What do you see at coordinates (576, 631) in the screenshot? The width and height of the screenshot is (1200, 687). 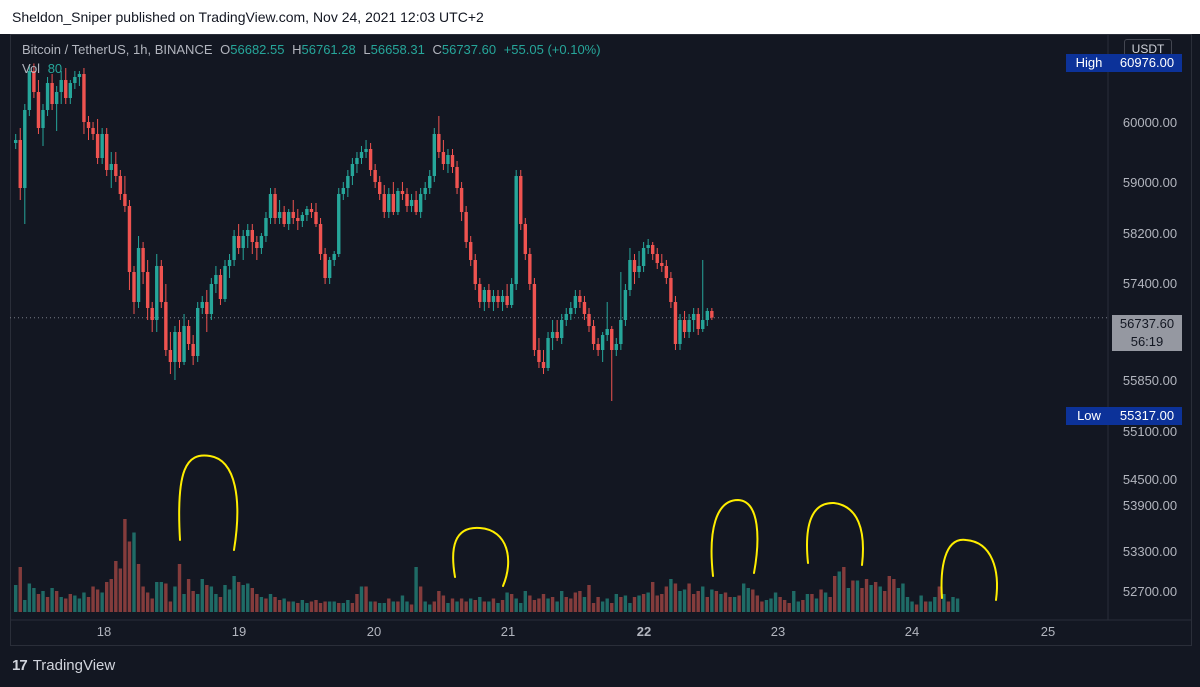 I see `time-axis-ticks: 18 19 20 21 22 23 24 25` at bounding box center [576, 631].